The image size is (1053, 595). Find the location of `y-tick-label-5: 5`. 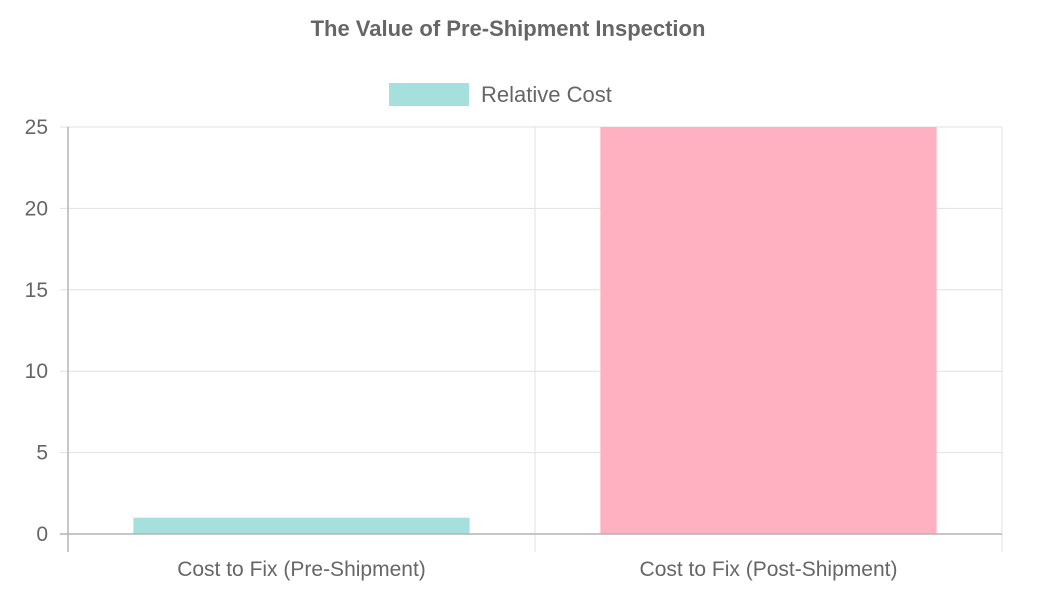

y-tick-label-5: 5 is located at coordinates (42, 453).